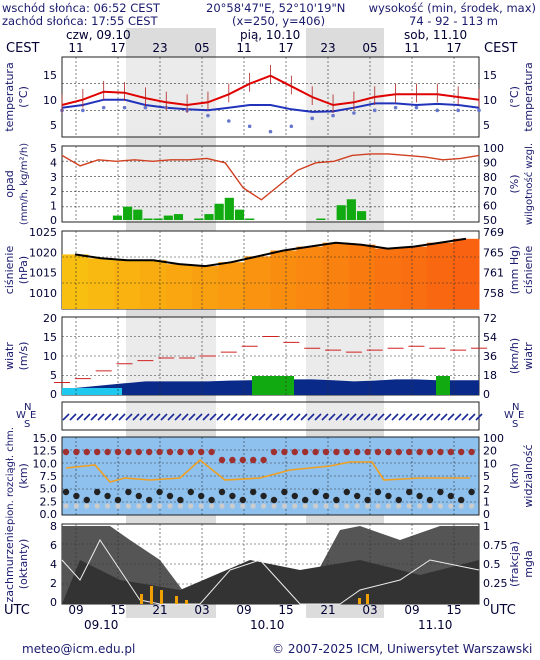  What do you see at coordinates (79, 649) in the screenshot?
I see `footer-email: meteo@icm.edu.pl` at bounding box center [79, 649].